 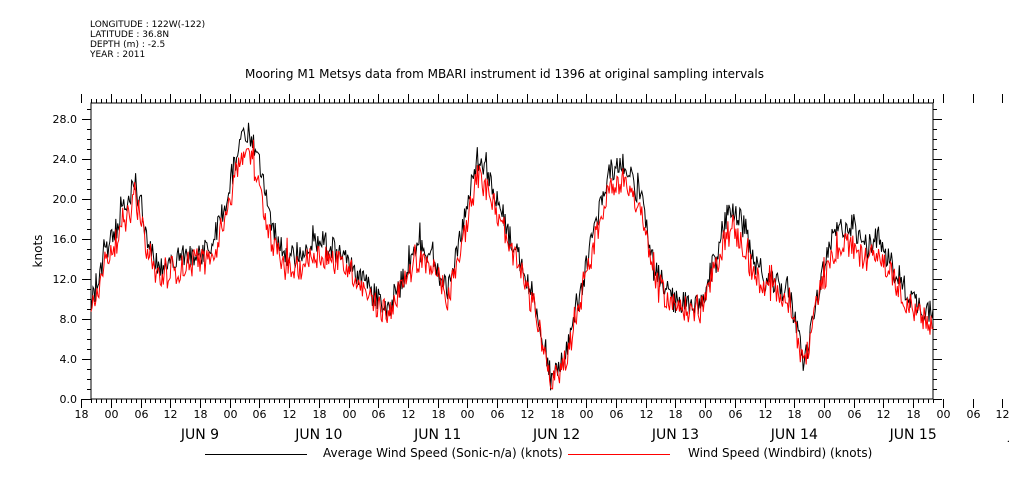 I want to click on year-label: YEAR : 2011, so click(x=118, y=55).